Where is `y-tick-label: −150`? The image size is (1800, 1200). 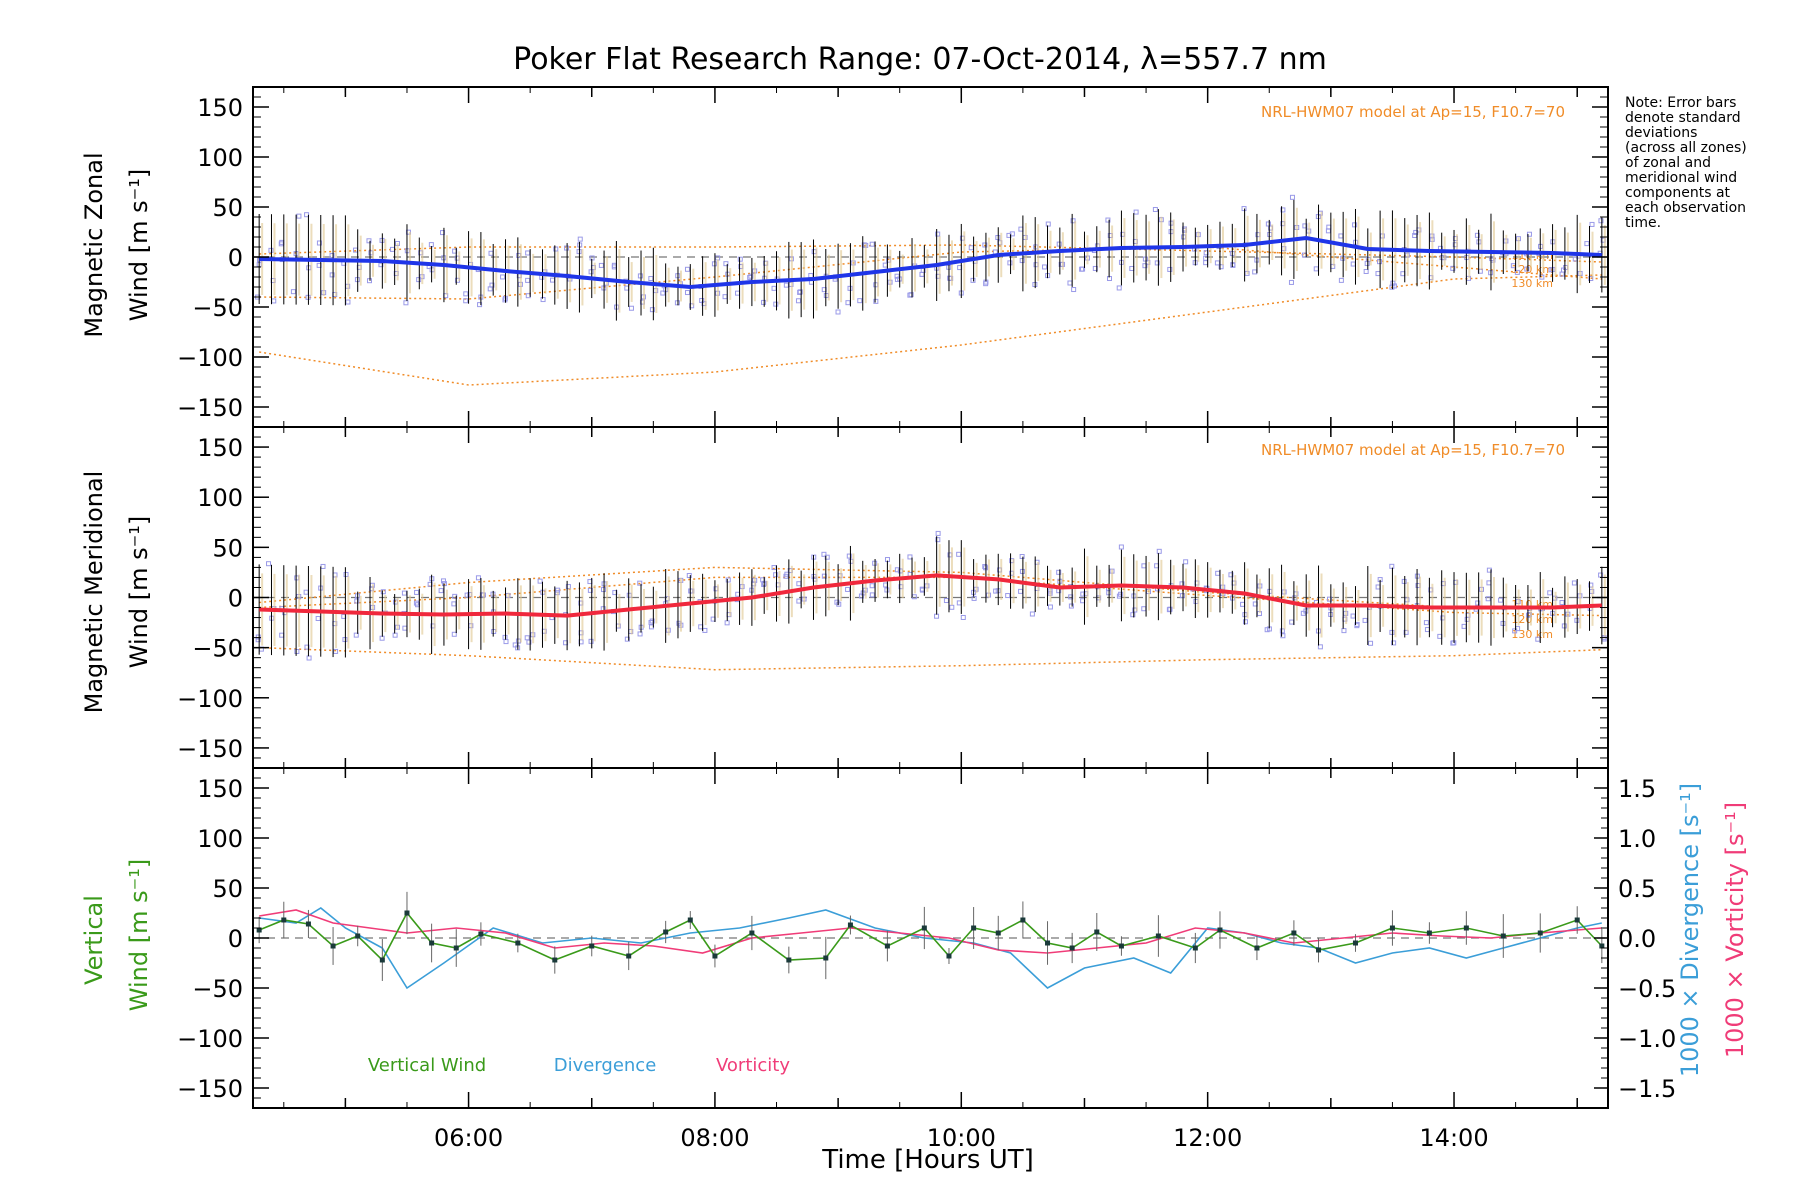
y-tick-label: −150 is located at coordinates (210, 408).